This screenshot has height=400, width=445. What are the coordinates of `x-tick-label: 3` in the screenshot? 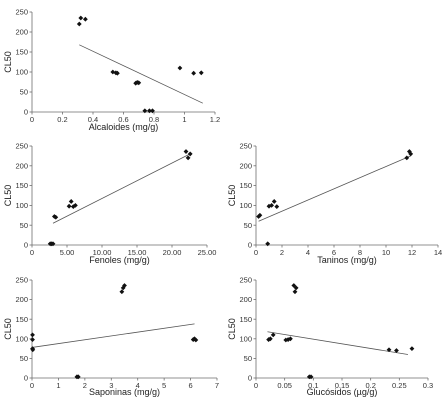 It's located at (111, 385).